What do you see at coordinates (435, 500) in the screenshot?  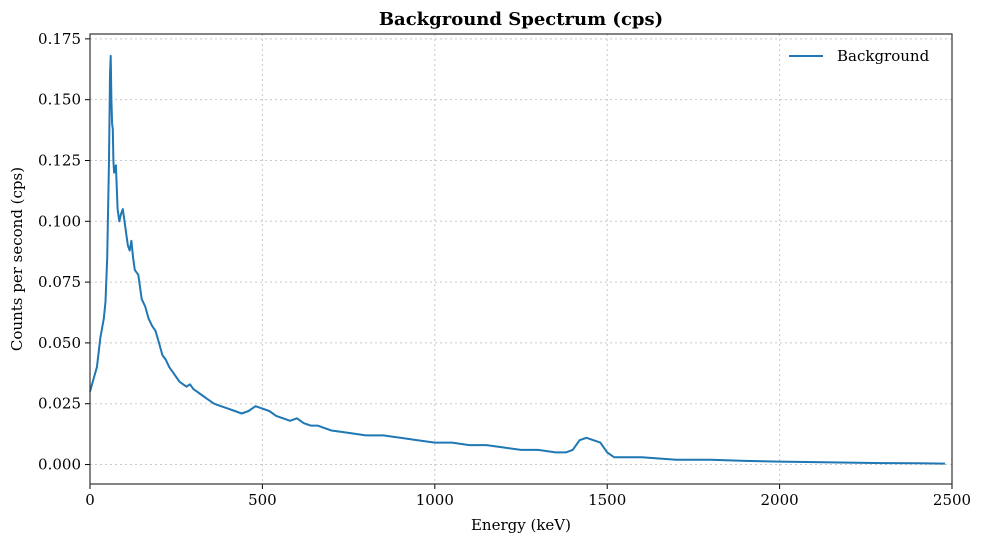 I see `x-tick-label: 1000` at bounding box center [435, 500].